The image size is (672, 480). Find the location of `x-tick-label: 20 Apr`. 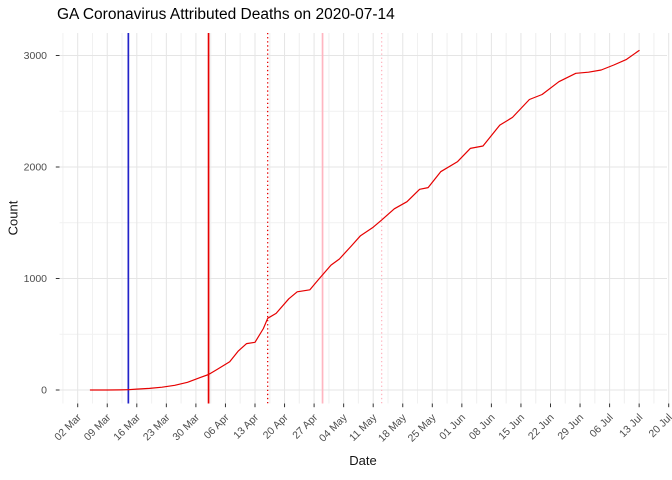

x-tick-label: 20 Apr is located at coordinates (276, 426).